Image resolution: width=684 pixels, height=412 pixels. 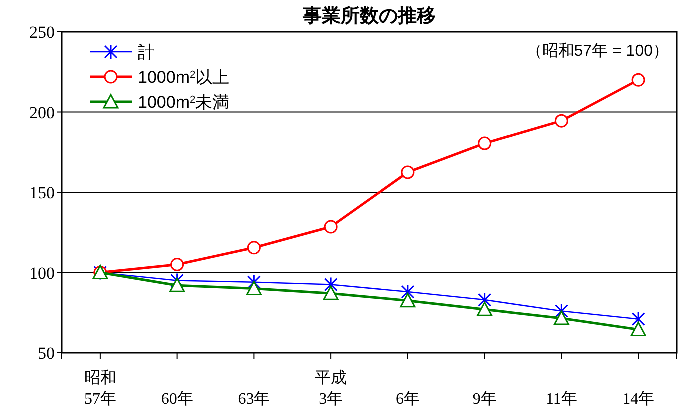 What do you see at coordinates (369, 16) in the screenshot?
I see `chart-title: 事業所数の推移` at bounding box center [369, 16].